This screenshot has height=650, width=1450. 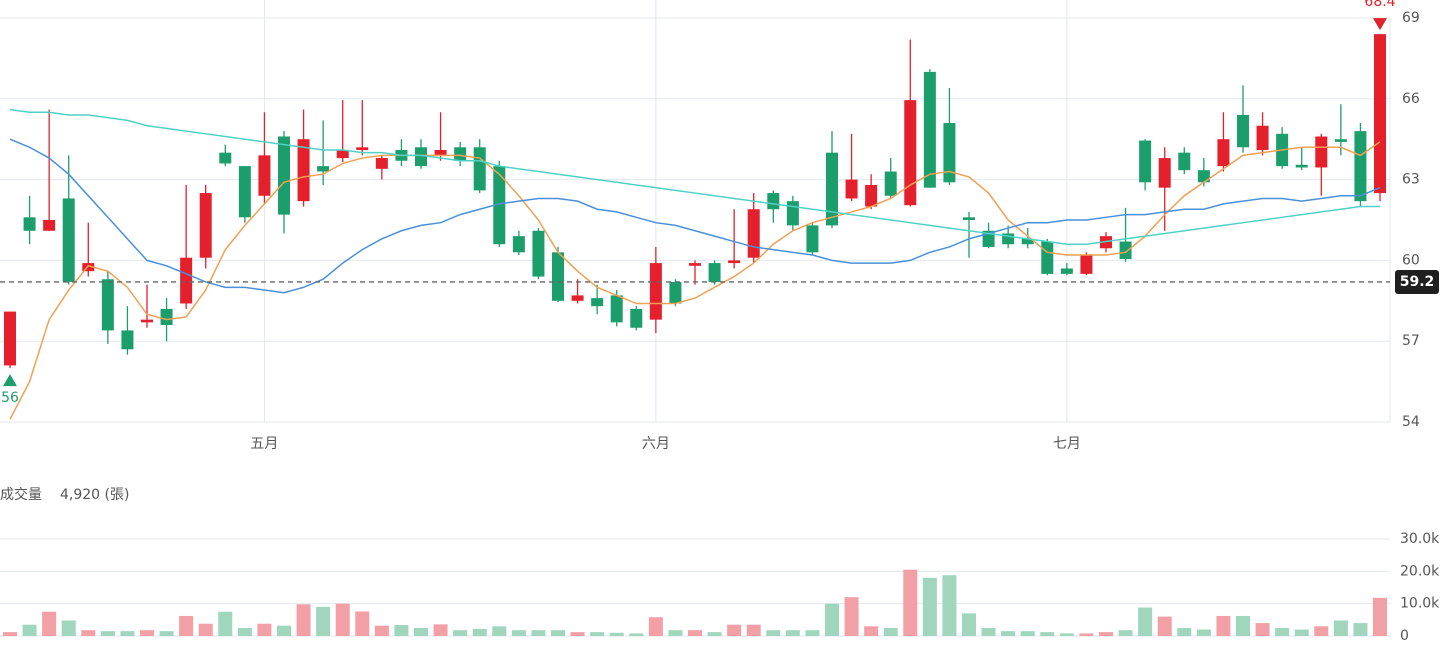 I want to click on y-tick-label: 60, so click(x=1411, y=260).